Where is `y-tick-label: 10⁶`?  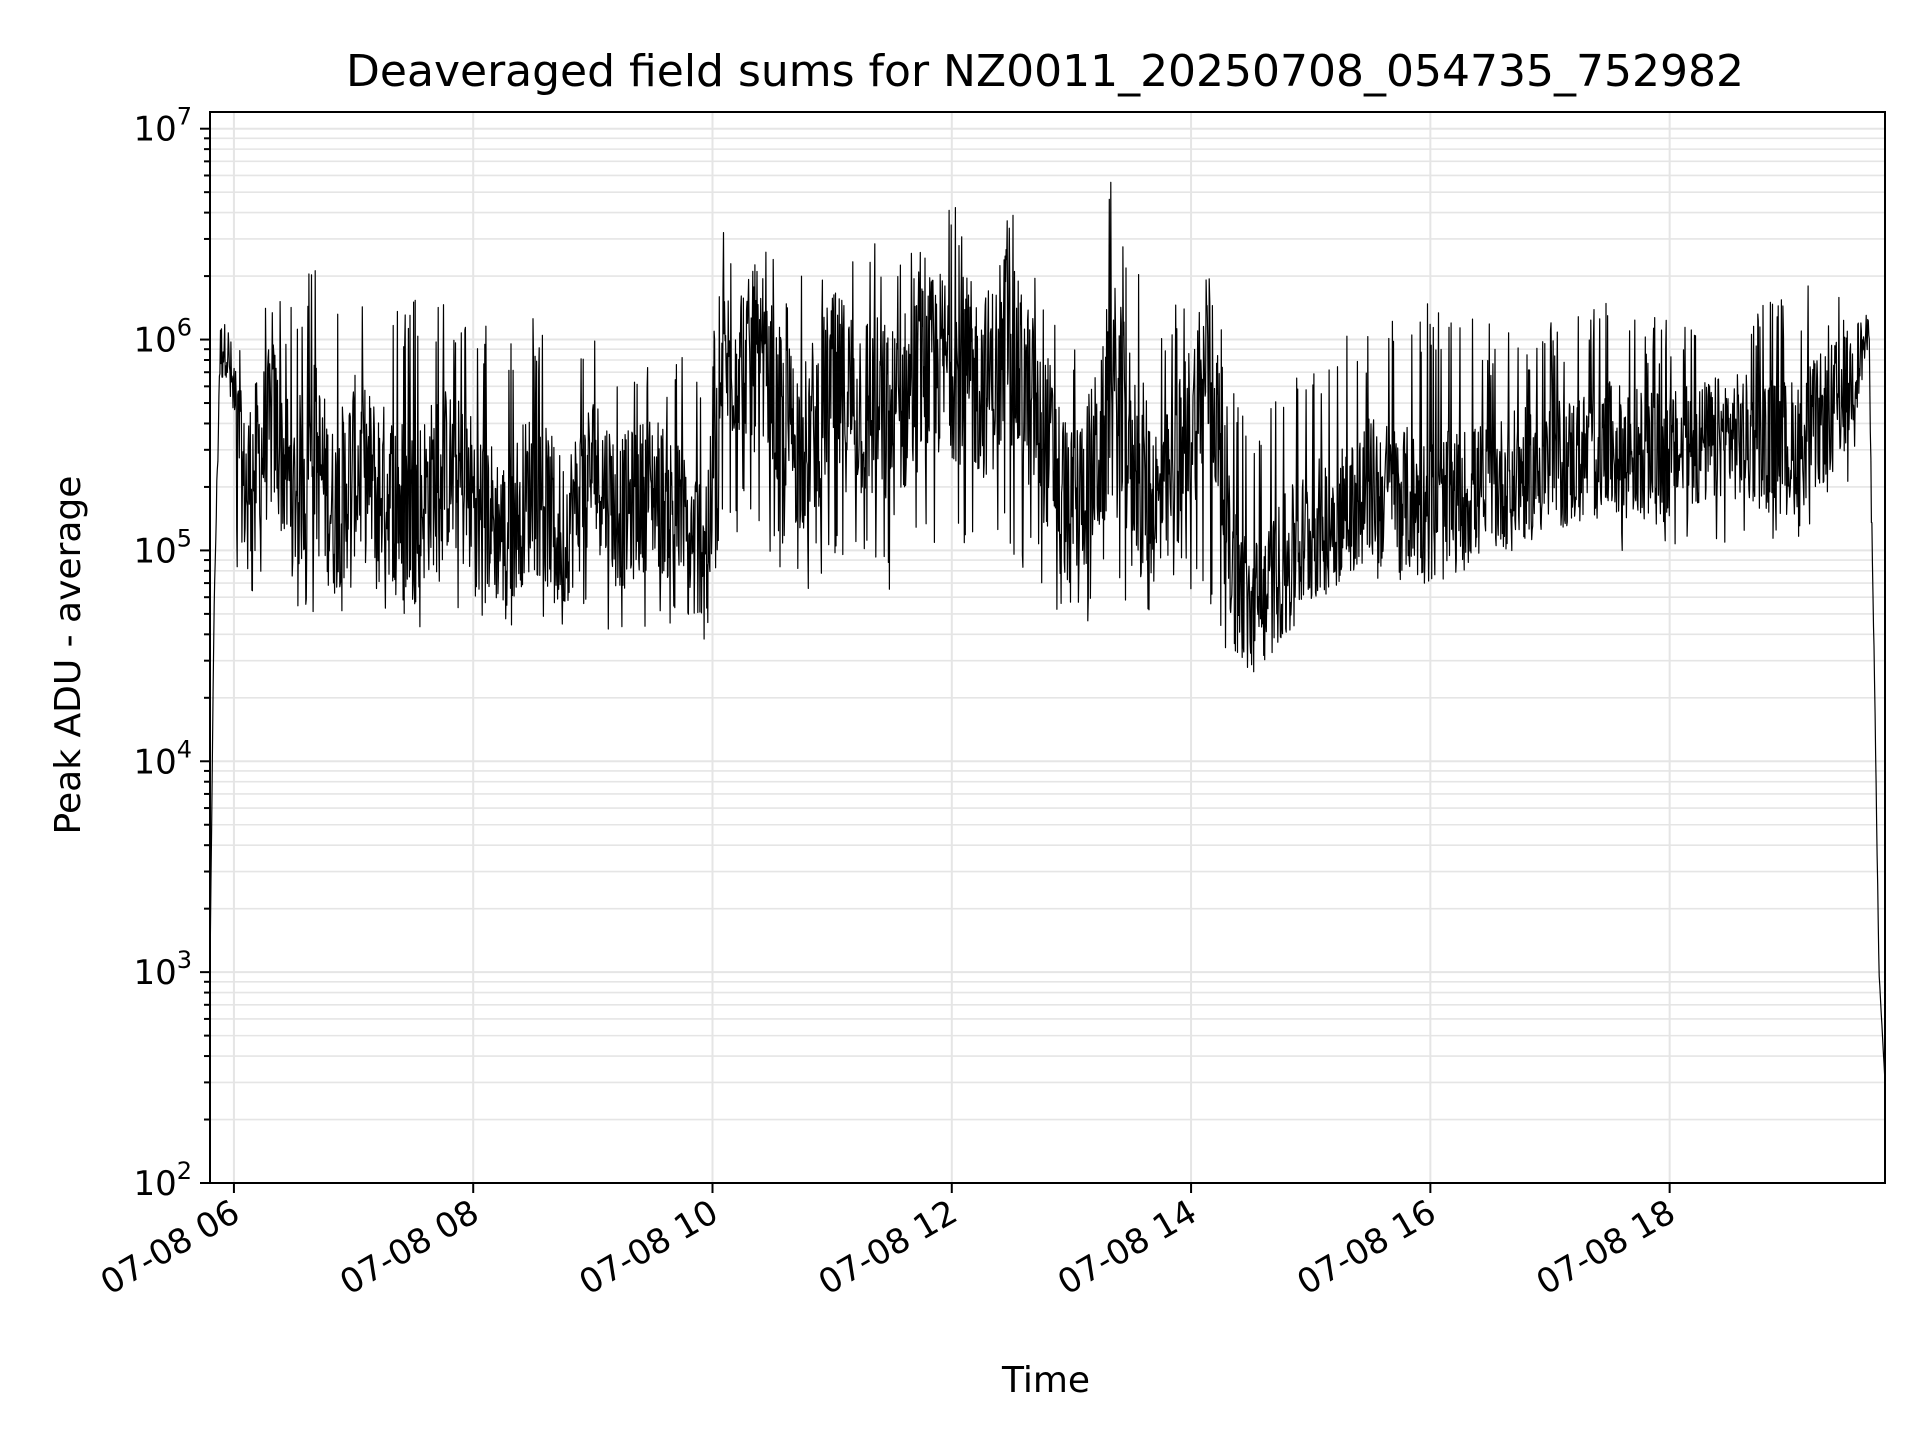
y-tick-label: 10⁶ is located at coordinates (162, 337).